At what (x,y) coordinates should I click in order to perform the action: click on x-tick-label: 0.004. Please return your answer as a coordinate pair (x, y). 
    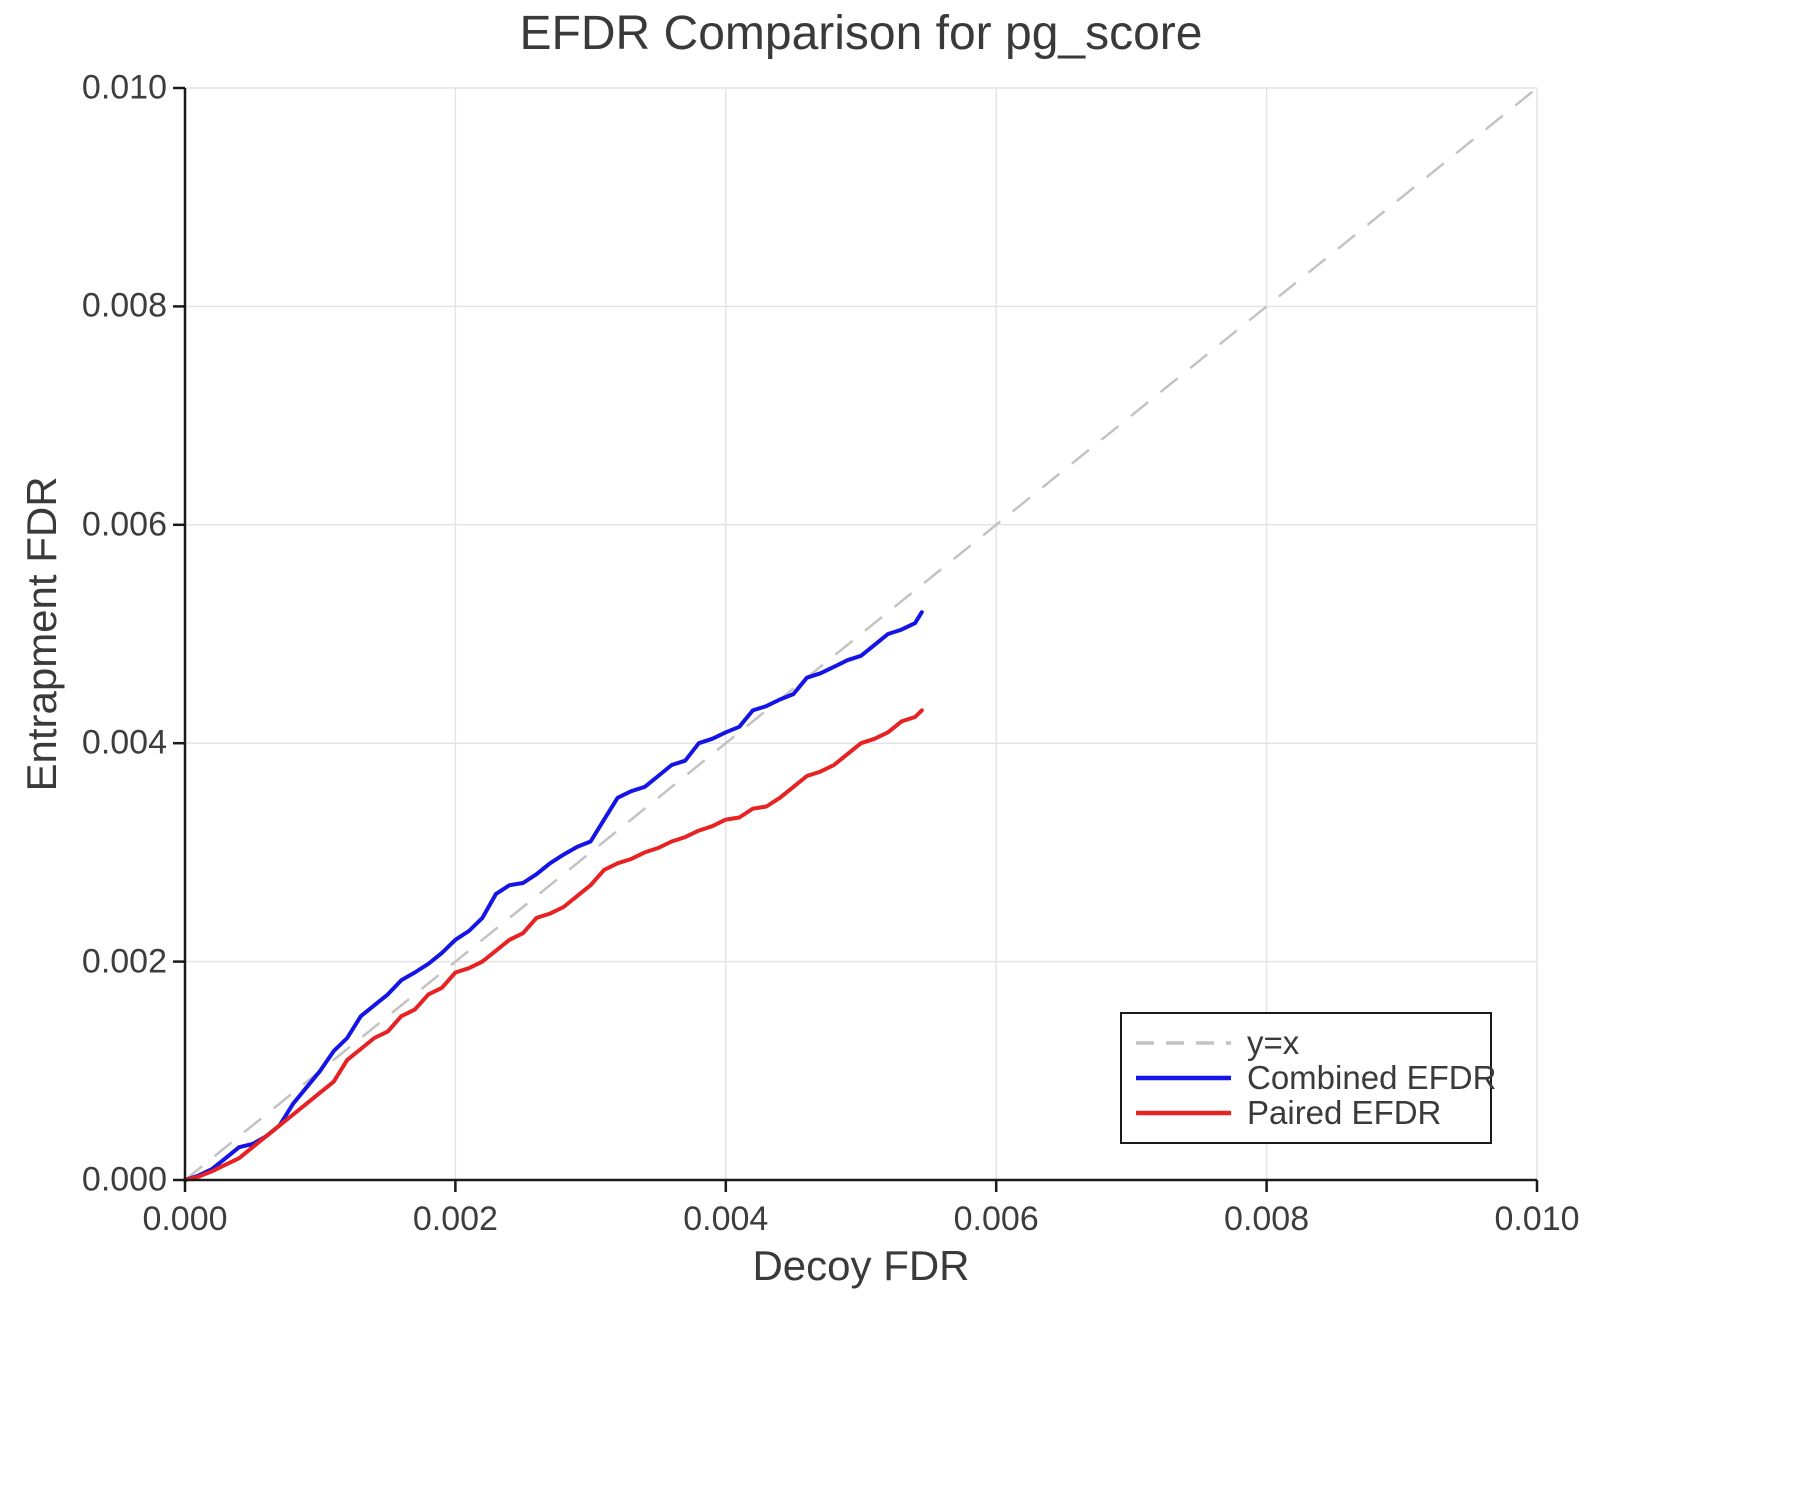
    Looking at the image, I should click on (726, 1219).